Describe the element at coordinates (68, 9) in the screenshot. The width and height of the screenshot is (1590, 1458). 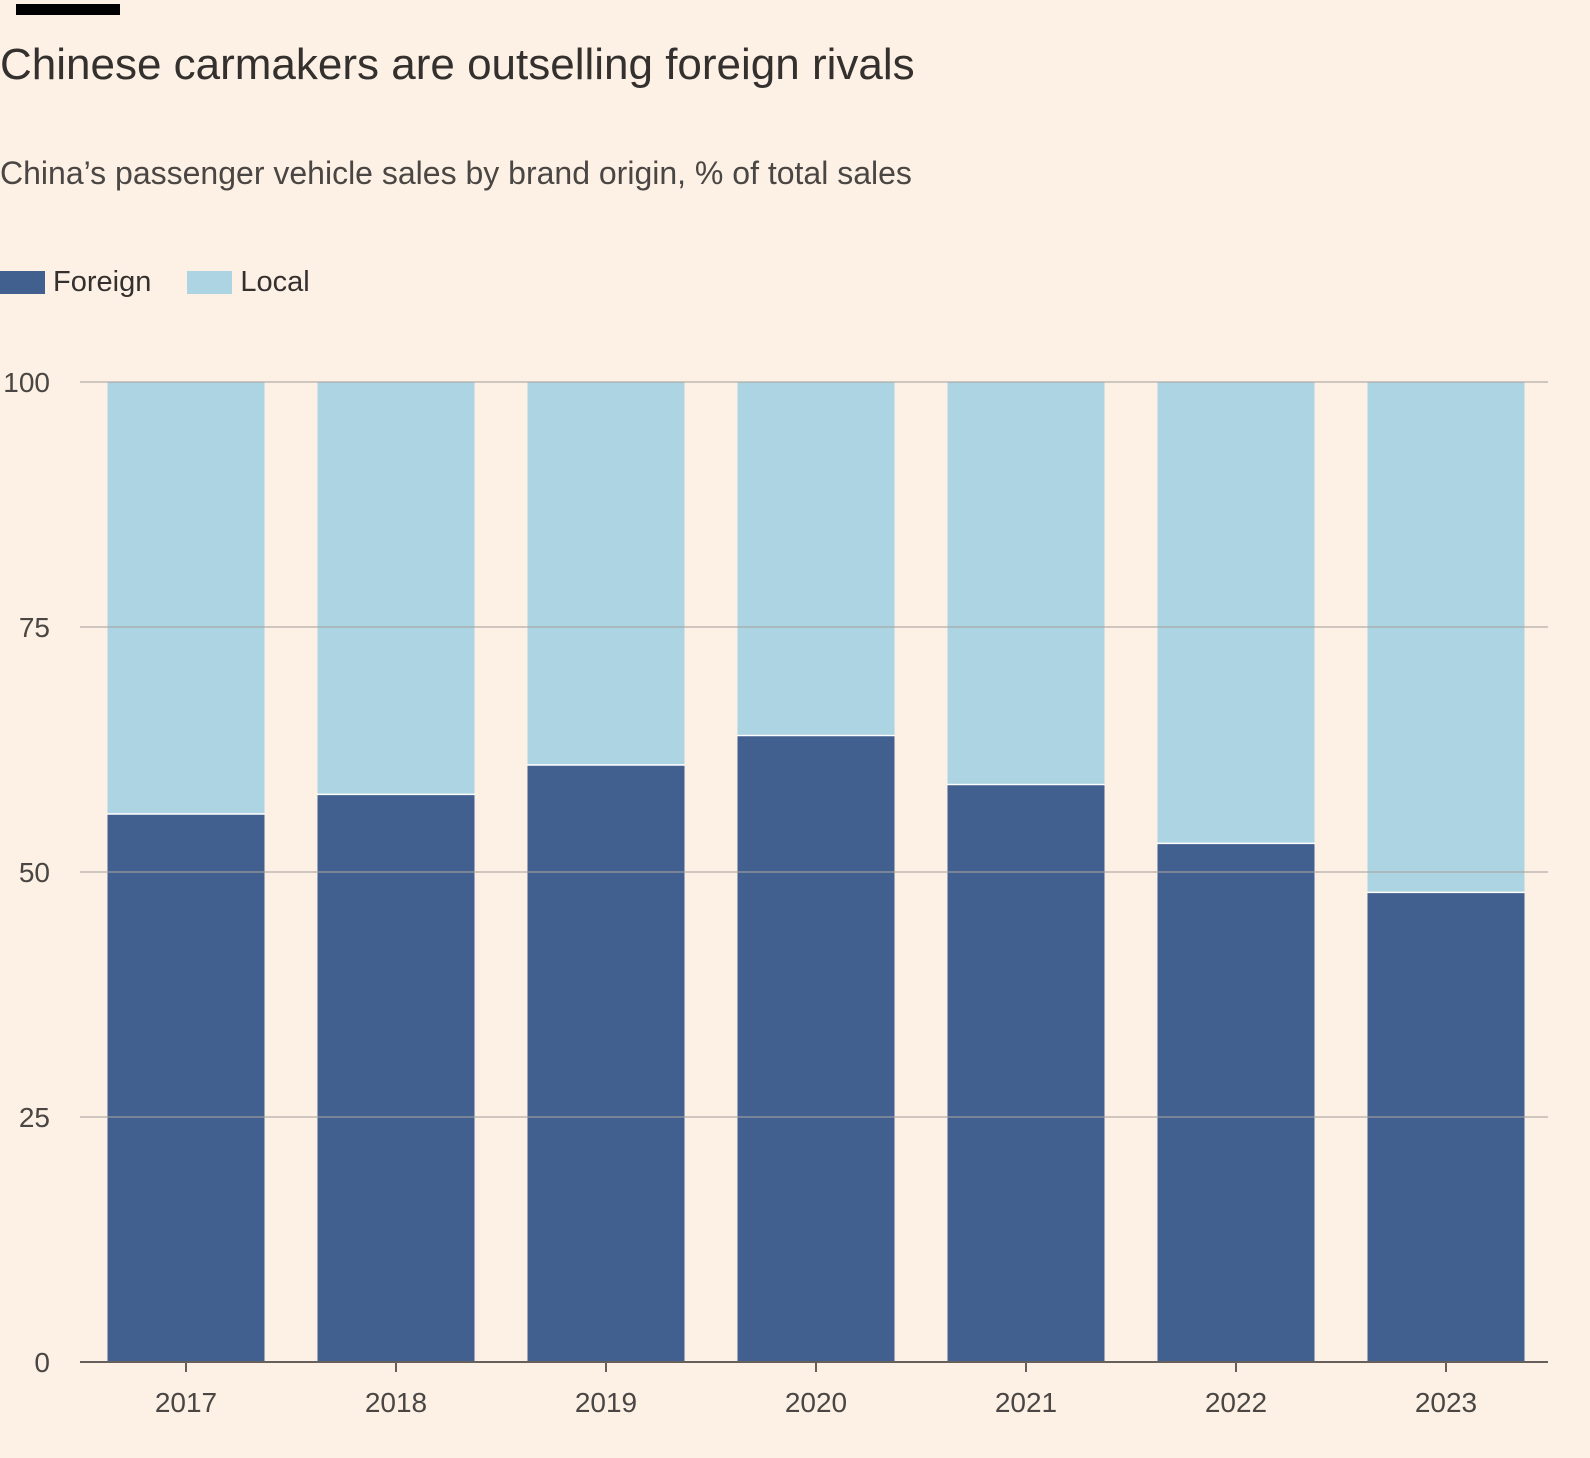
I see `top-accent-bar` at that location.